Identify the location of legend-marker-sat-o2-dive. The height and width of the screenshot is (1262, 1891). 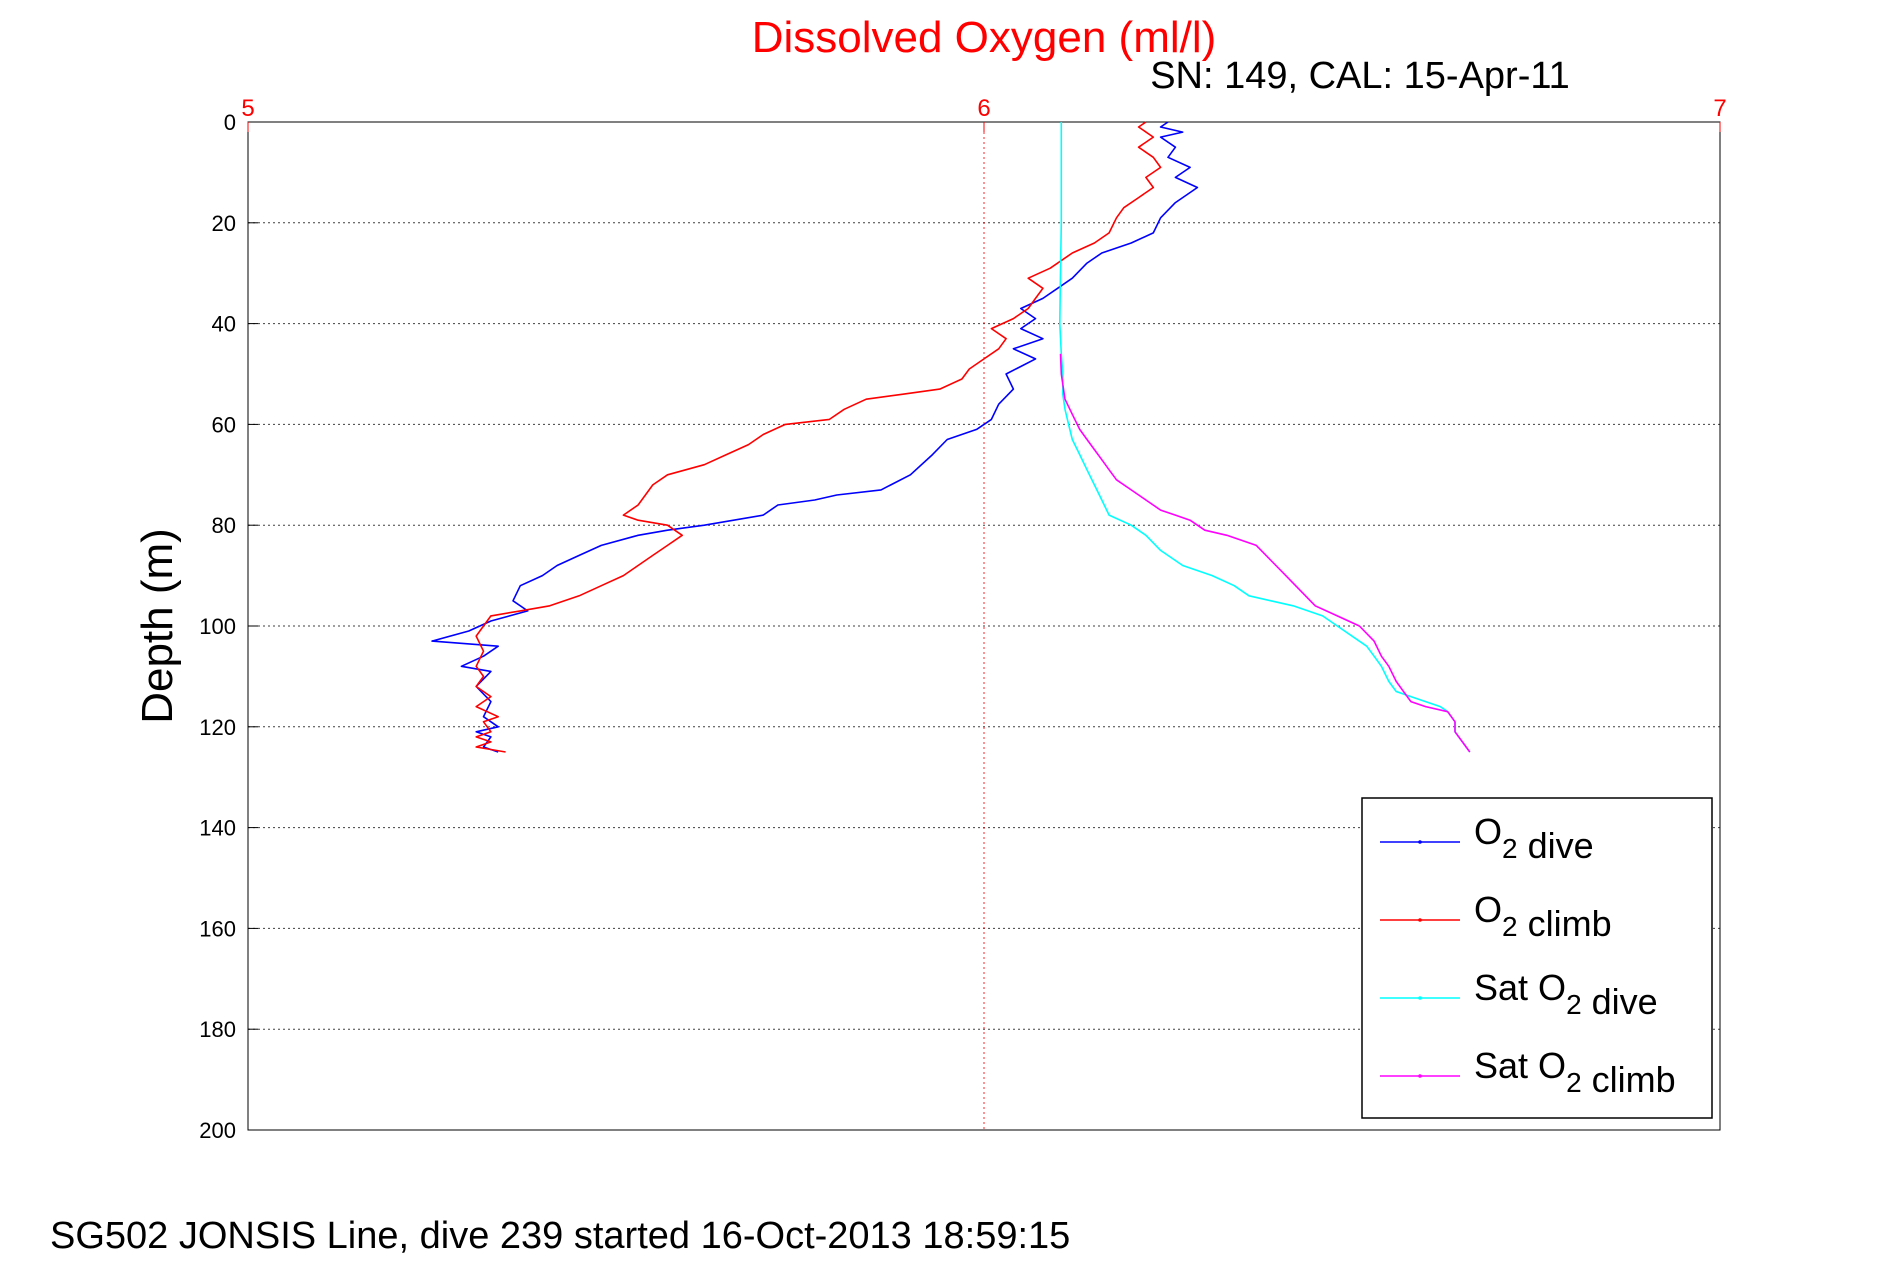
(1420, 998).